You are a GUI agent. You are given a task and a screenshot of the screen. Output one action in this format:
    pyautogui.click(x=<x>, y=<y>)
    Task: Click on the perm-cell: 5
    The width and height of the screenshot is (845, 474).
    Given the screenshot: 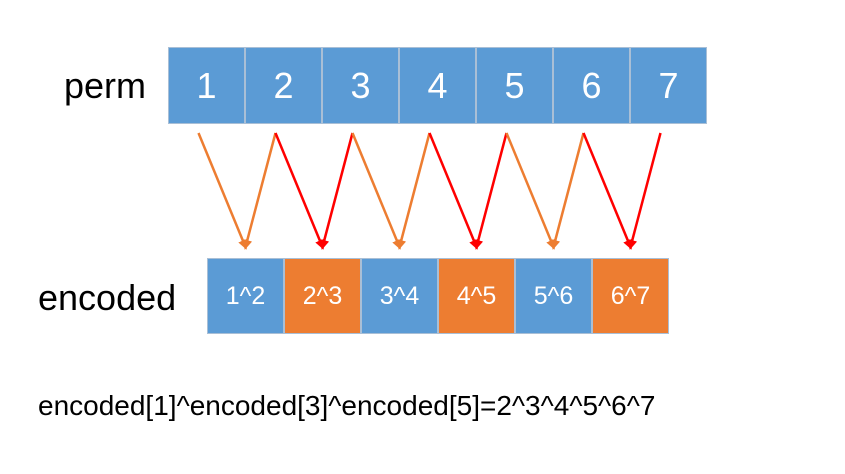 What is the action you would take?
    pyautogui.click(x=514, y=85)
    